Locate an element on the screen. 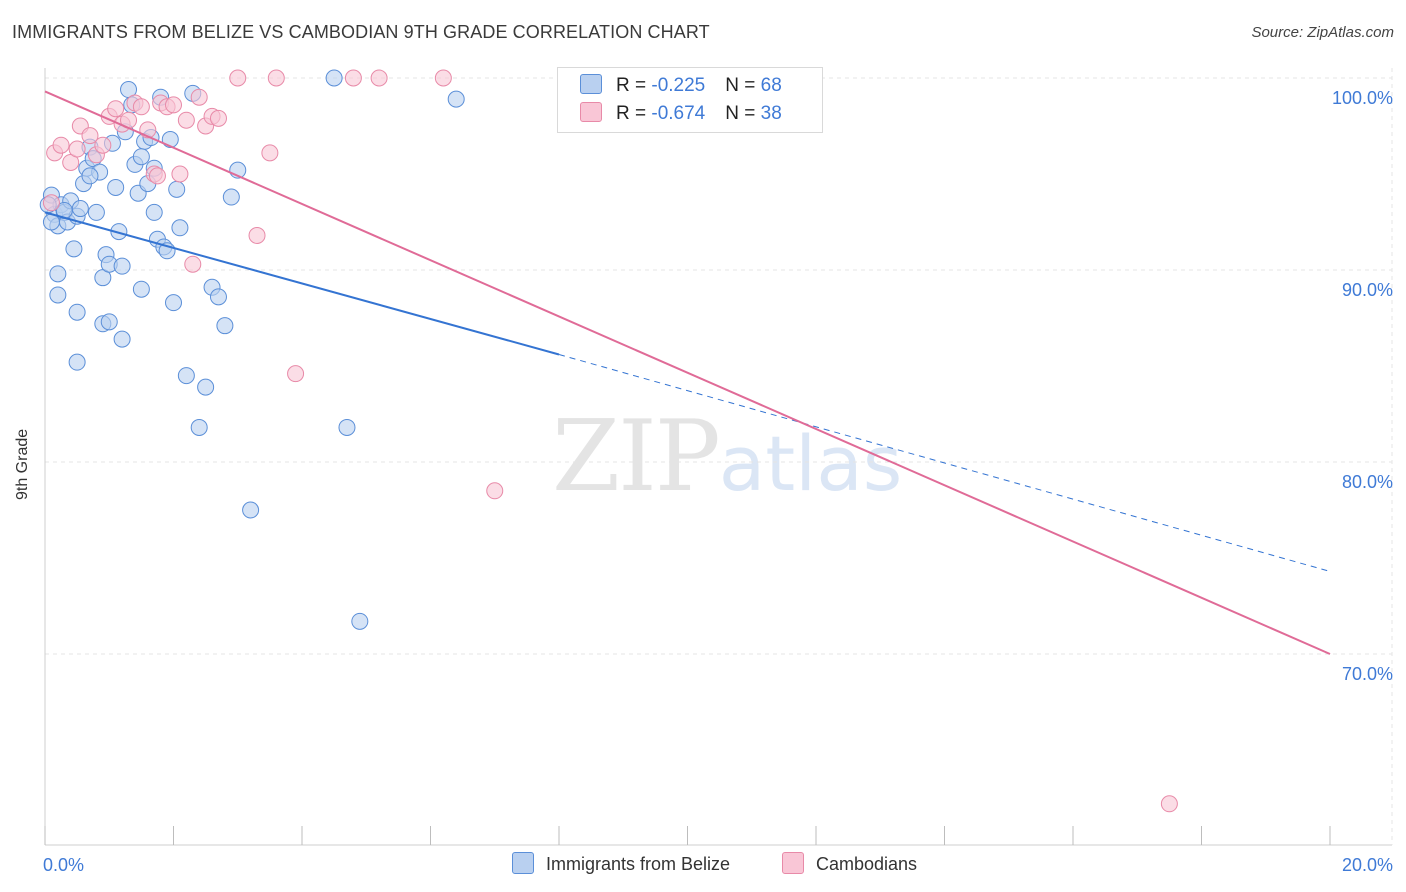 The width and height of the screenshot is (1406, 892). belize-n-value: 68 is located at coordinates (771, 85).